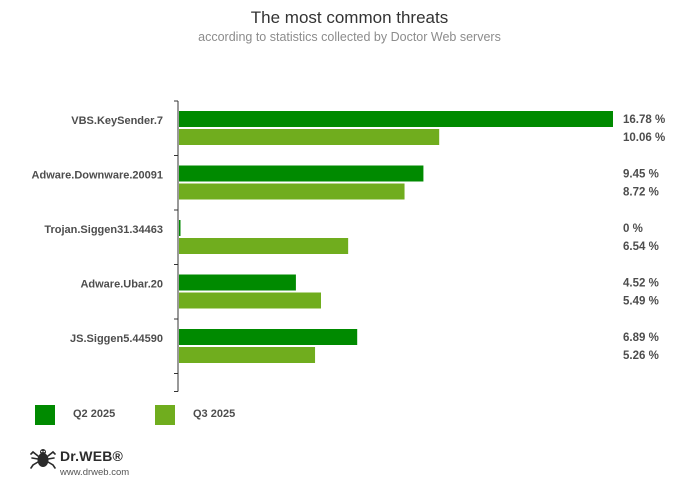  Describe the element at coordinates (92, 456) in the screenshot. I see `logo-wordmark: Dr.WEB®` at that location.